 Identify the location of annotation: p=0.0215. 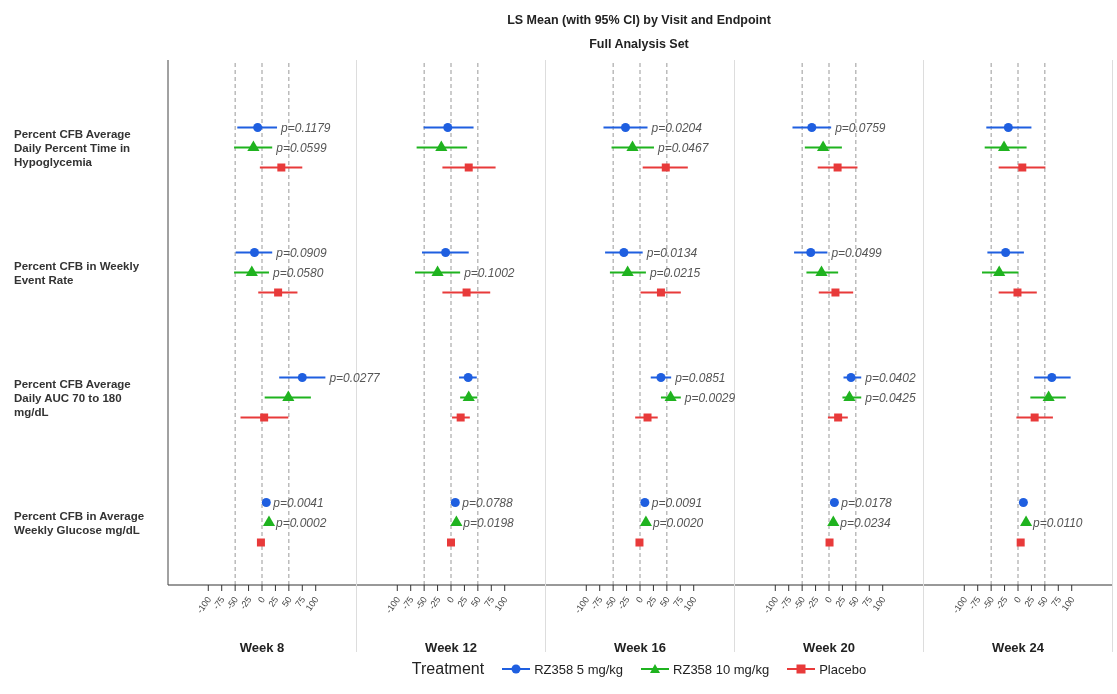
(675, 272).